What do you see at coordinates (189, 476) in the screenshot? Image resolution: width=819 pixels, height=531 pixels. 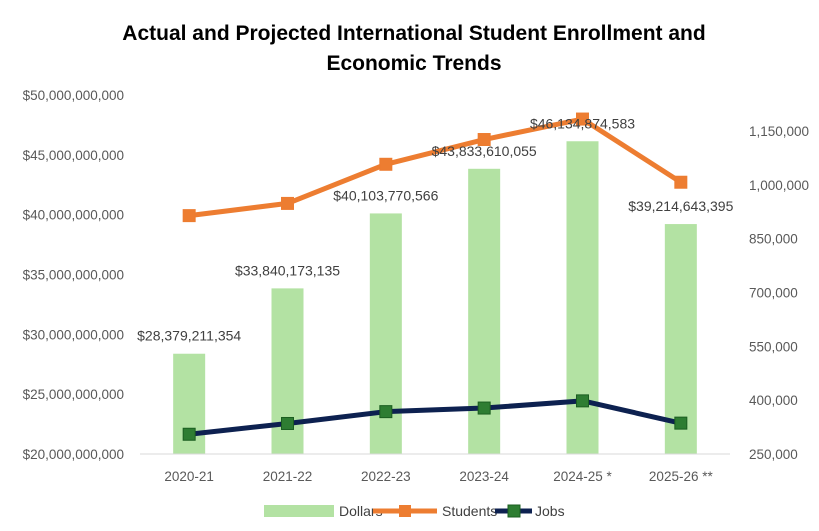 I see `x-tick-0: 2020-21` at bounding box center [189, 476].